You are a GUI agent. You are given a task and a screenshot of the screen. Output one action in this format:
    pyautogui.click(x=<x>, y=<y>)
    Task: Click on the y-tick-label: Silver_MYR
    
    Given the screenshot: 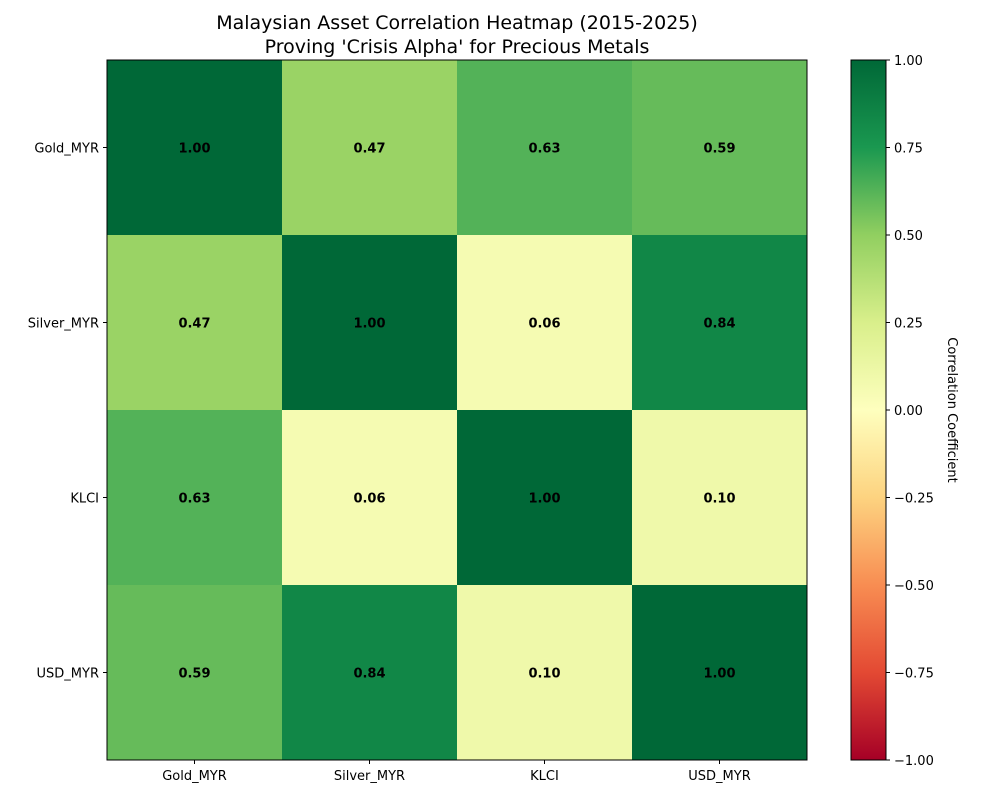 What is the action you would take?
    pyautogui.click(x=63, y=324)
    